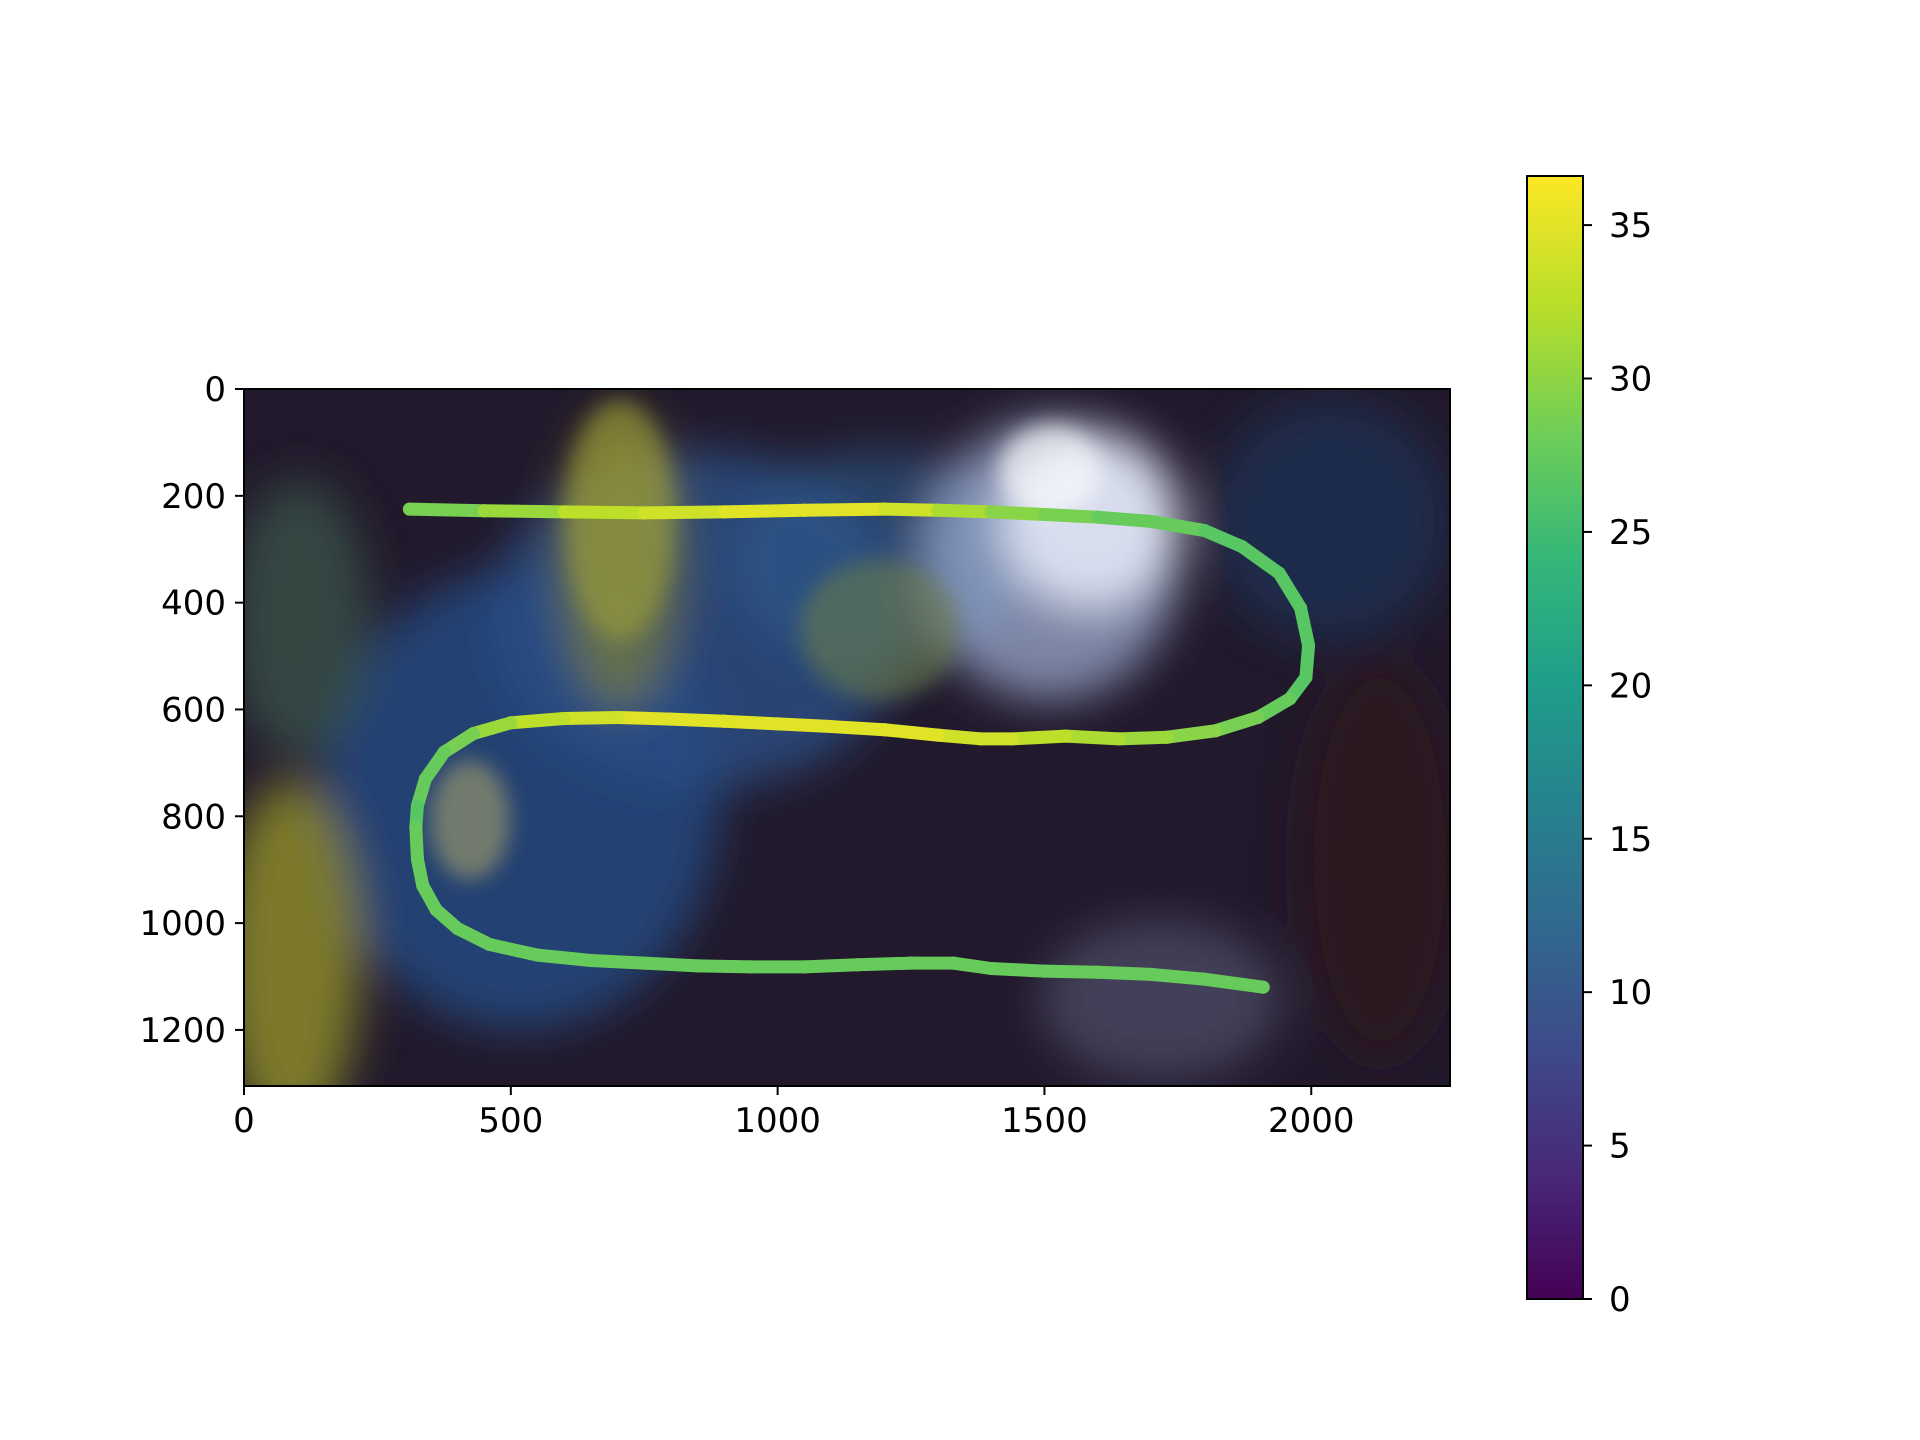 The width and height of the screenshot is (1920, 1440). What do you see at coordinates (182, 924) in the screenshot?
I see `y-tick-label: 1000` at bounding box center [182, 924].